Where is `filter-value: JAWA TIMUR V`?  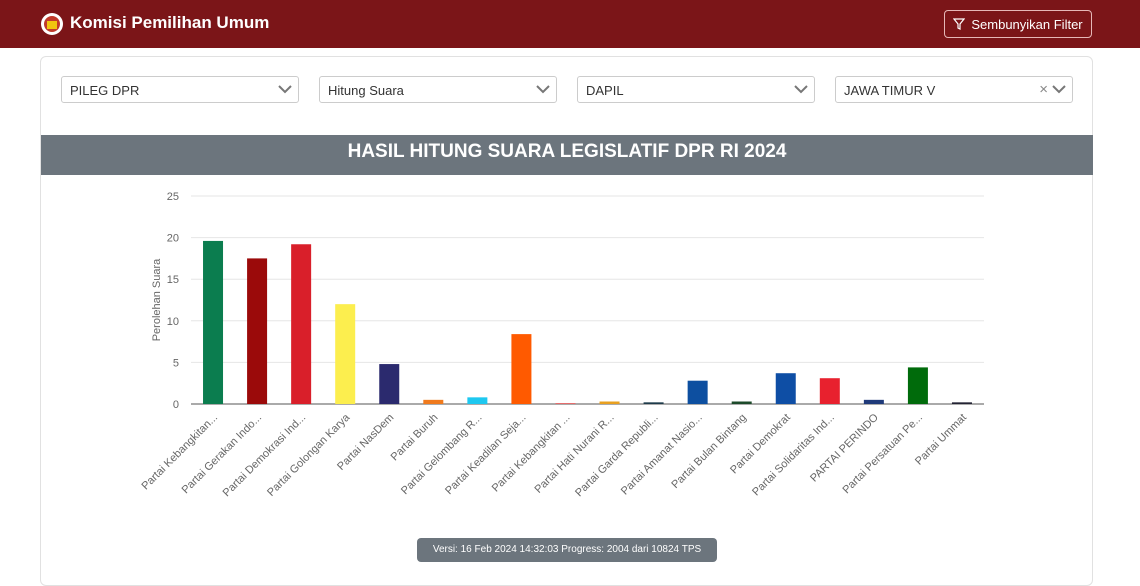
filter-value: JAWA TIMUR V is located at coordinates (890, 90).